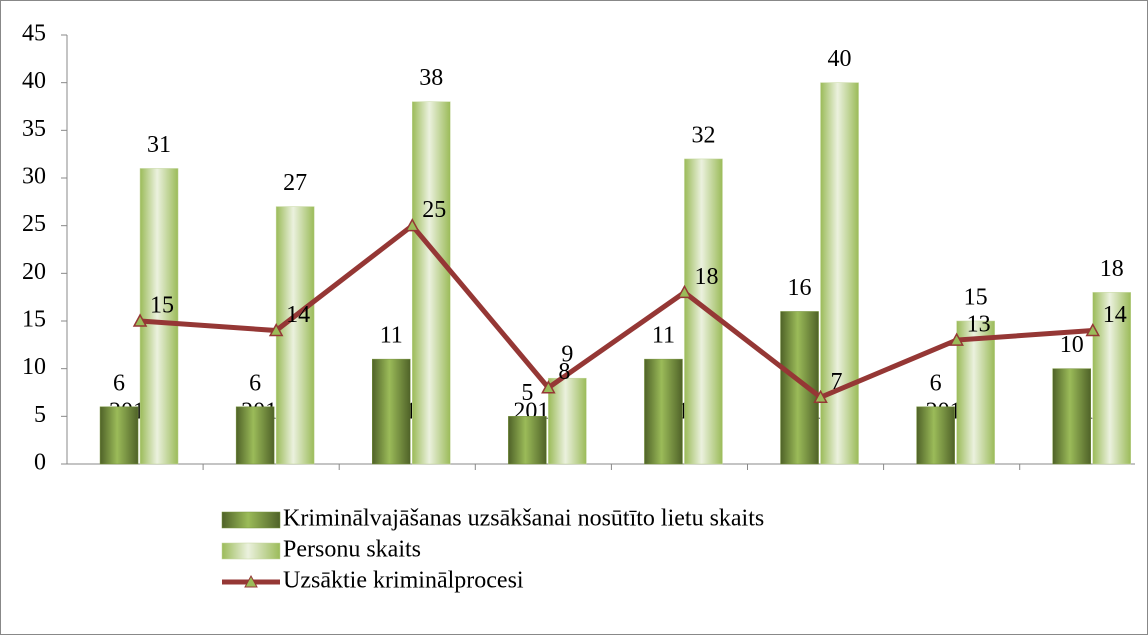  What do you see at coordinates (431, 78) in the screenshot?
I see `data-label: 38` at bounding box center [431, 78].